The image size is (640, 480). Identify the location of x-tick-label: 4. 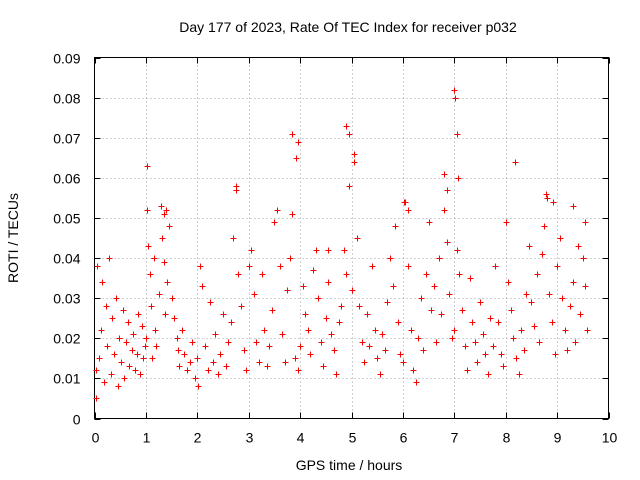
(301, 438).